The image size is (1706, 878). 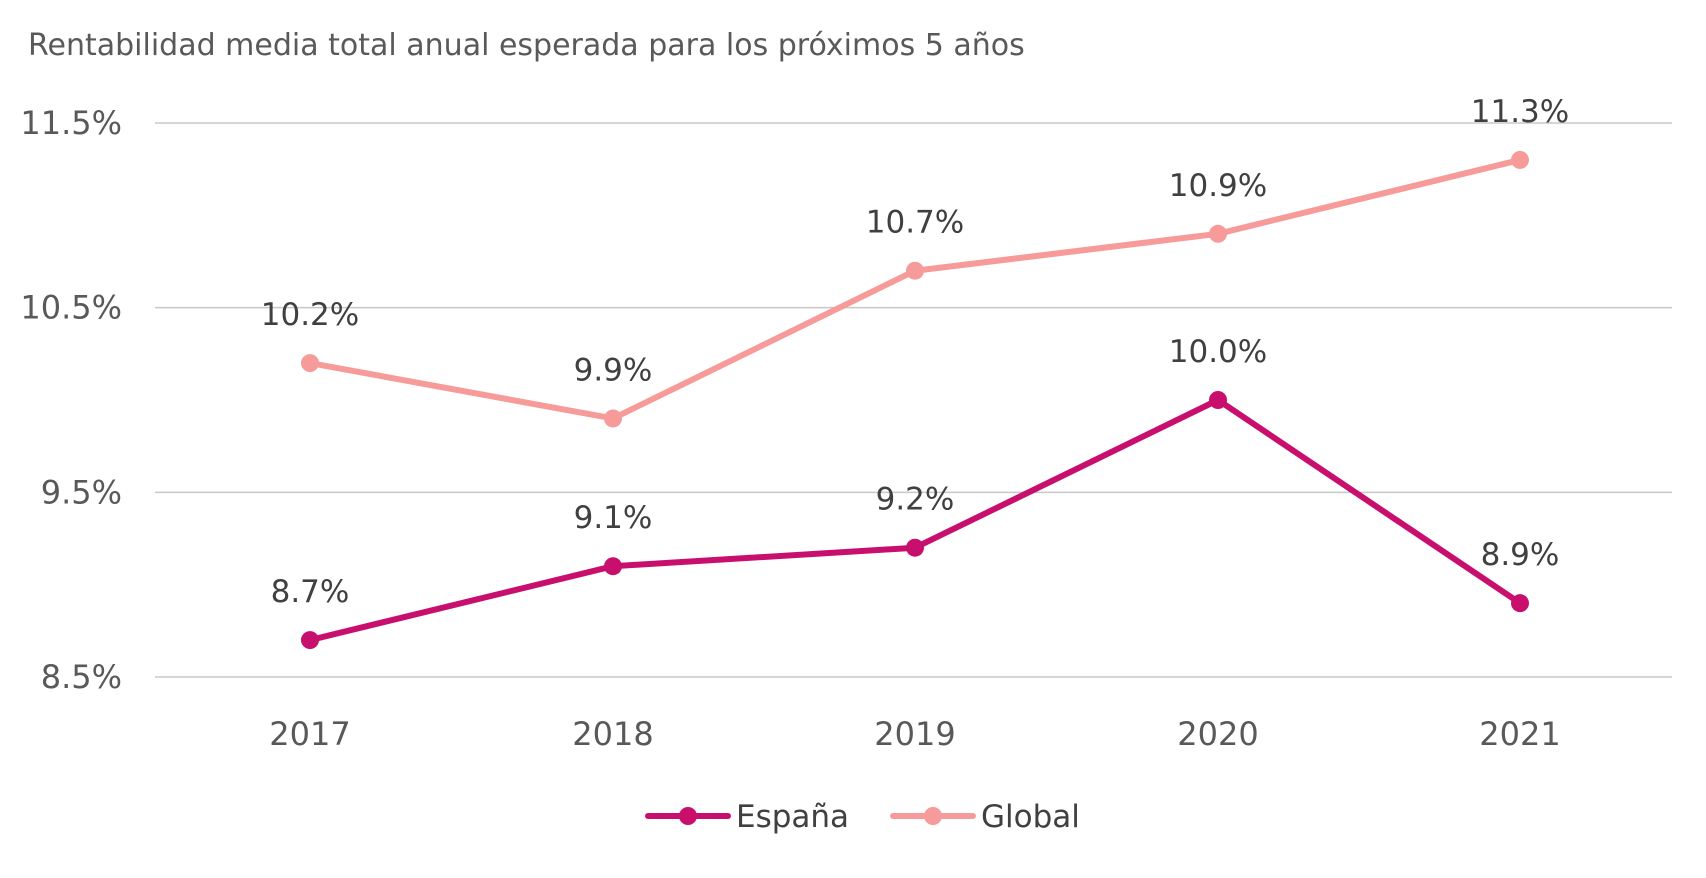 What do you see at coordinates (81, 677) in the screenshot?
I see `y-tick-label: 8.5%` at bounding box center [81, 677].